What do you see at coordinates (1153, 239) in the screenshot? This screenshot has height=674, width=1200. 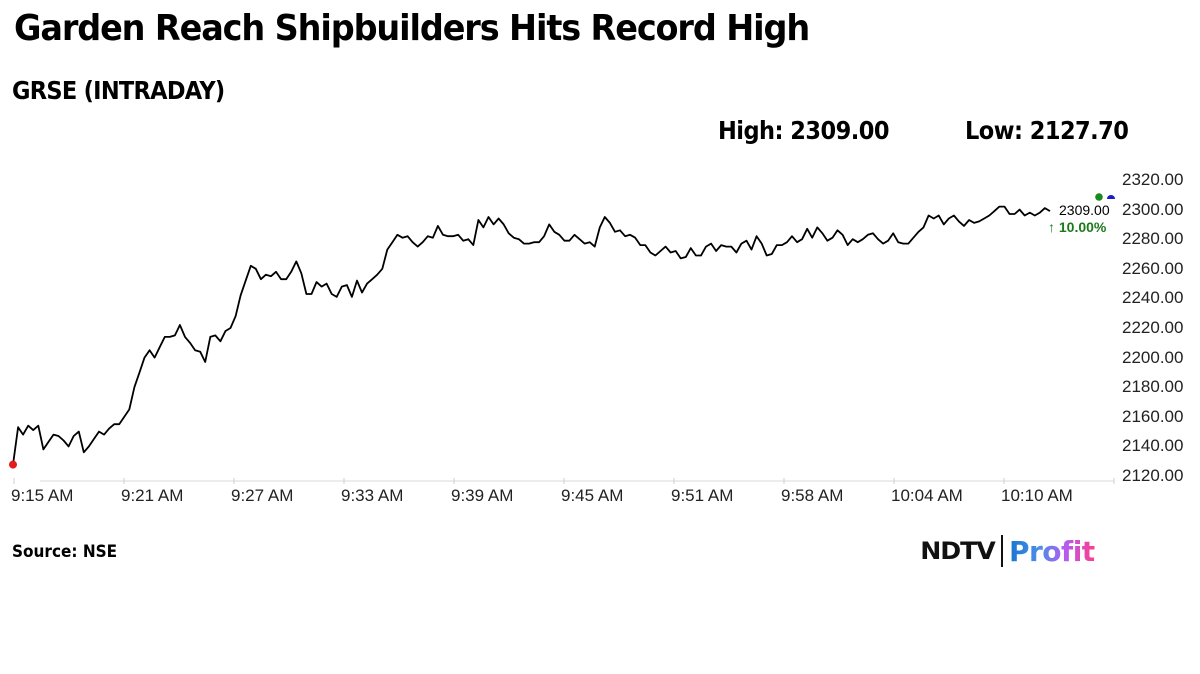 I see `y-tick-label: 2280.00` at bounding box center [1153, 239].